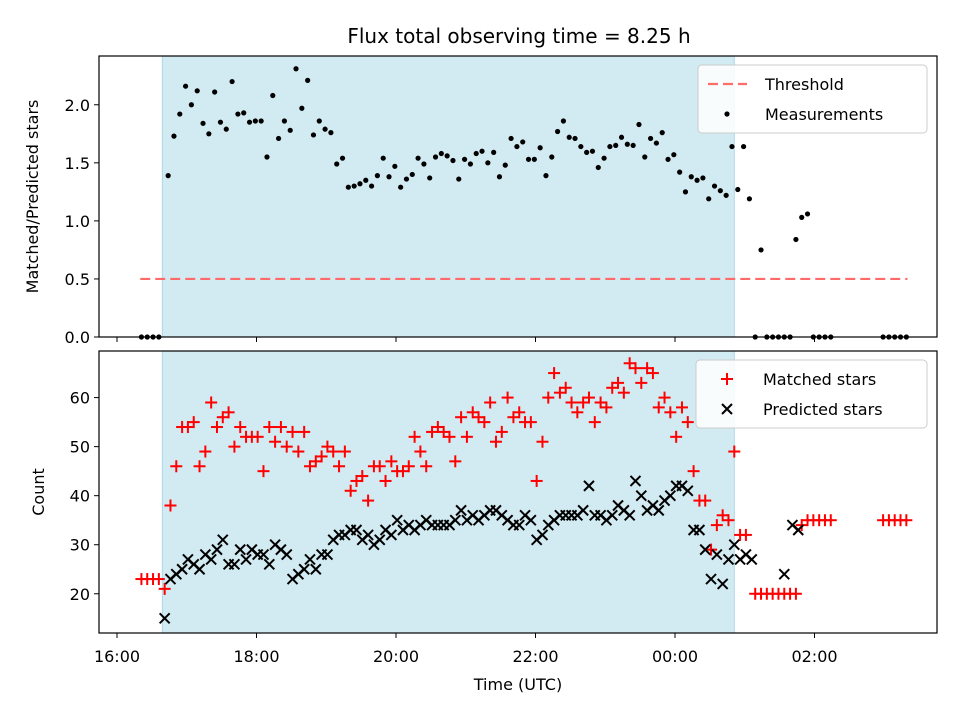  What do you see at coordinates (77, 337) in the screenshot?
I see `y-tick-label: 0.0` at bounding box center [77, 337].